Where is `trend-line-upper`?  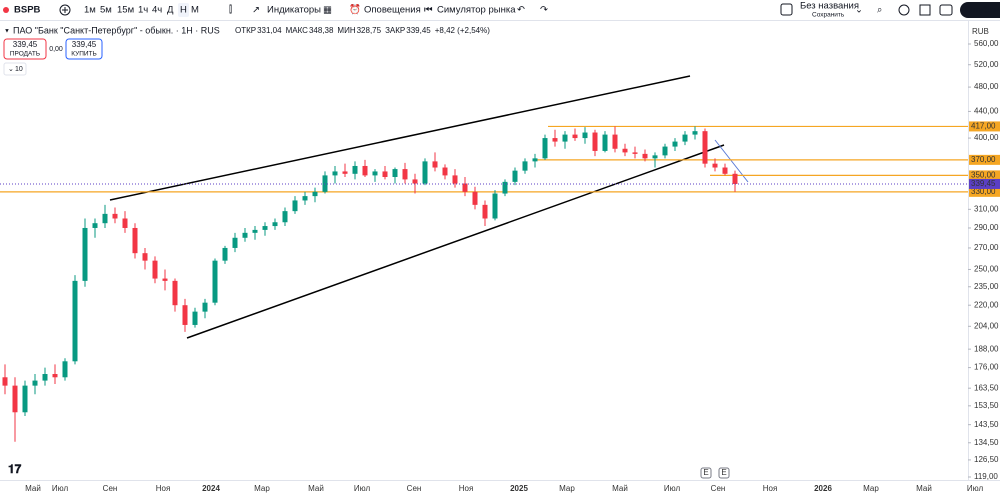 trend-line-upper is located at coordinates (400, 138).